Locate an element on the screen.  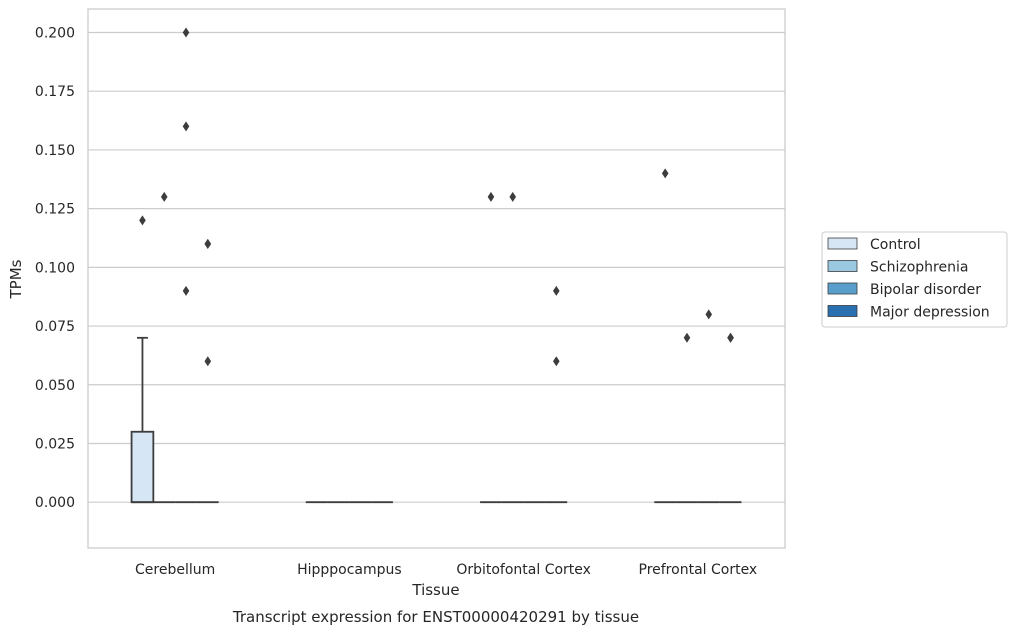
legend-label: Control is located at coordinates (895, 245).